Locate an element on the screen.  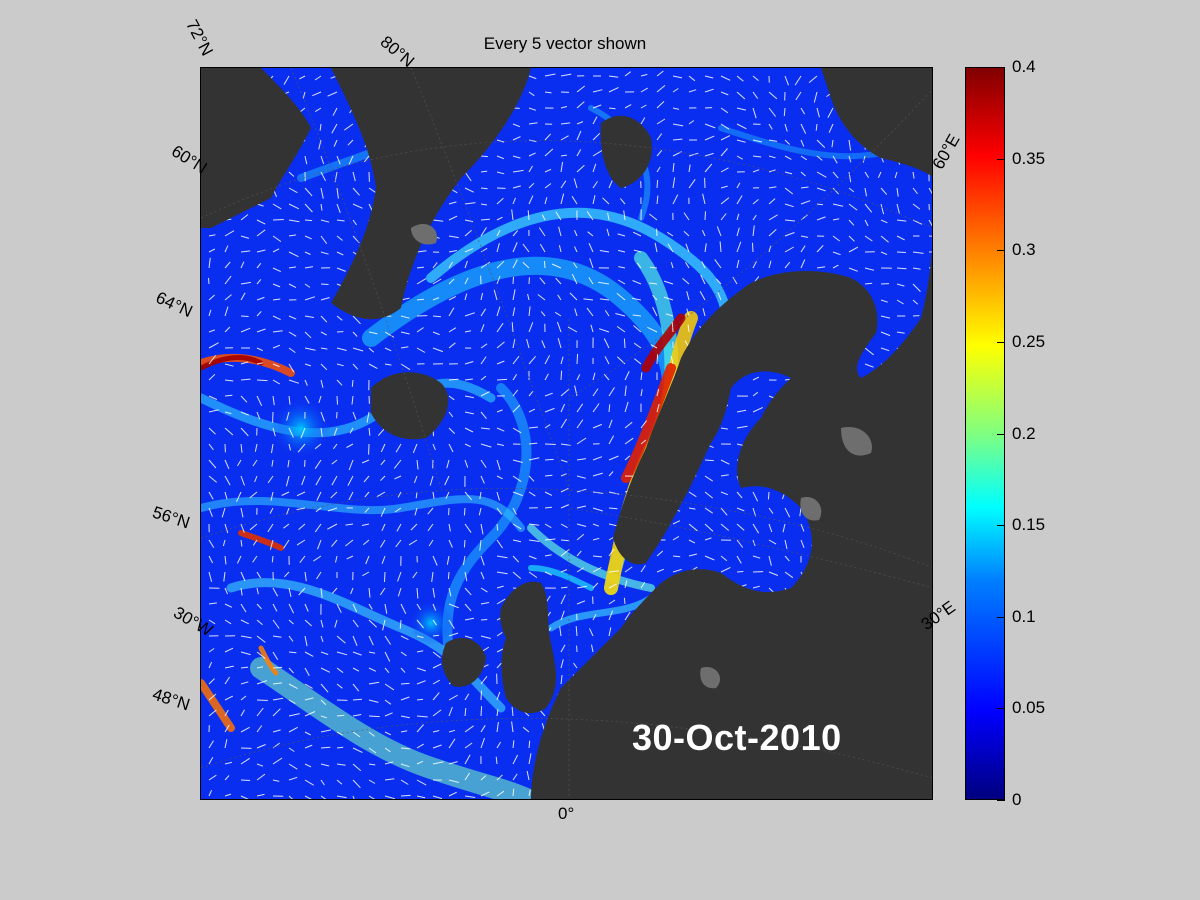
colorbar-tick-label: 0.35 is located at coordinates (1029, 158).